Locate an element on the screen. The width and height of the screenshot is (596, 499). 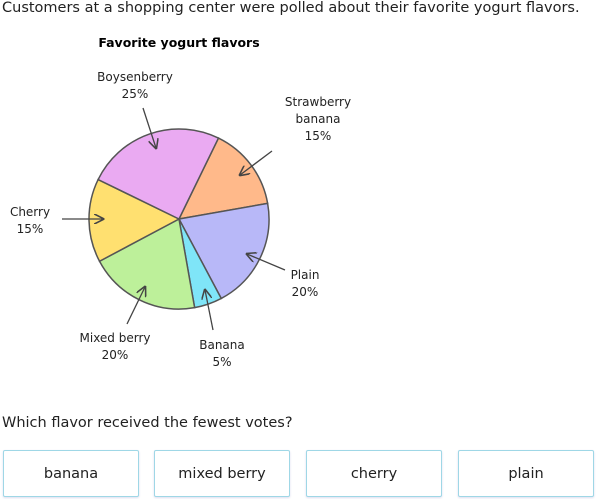
answer-choice: banana is located at coordinates (71, 473).